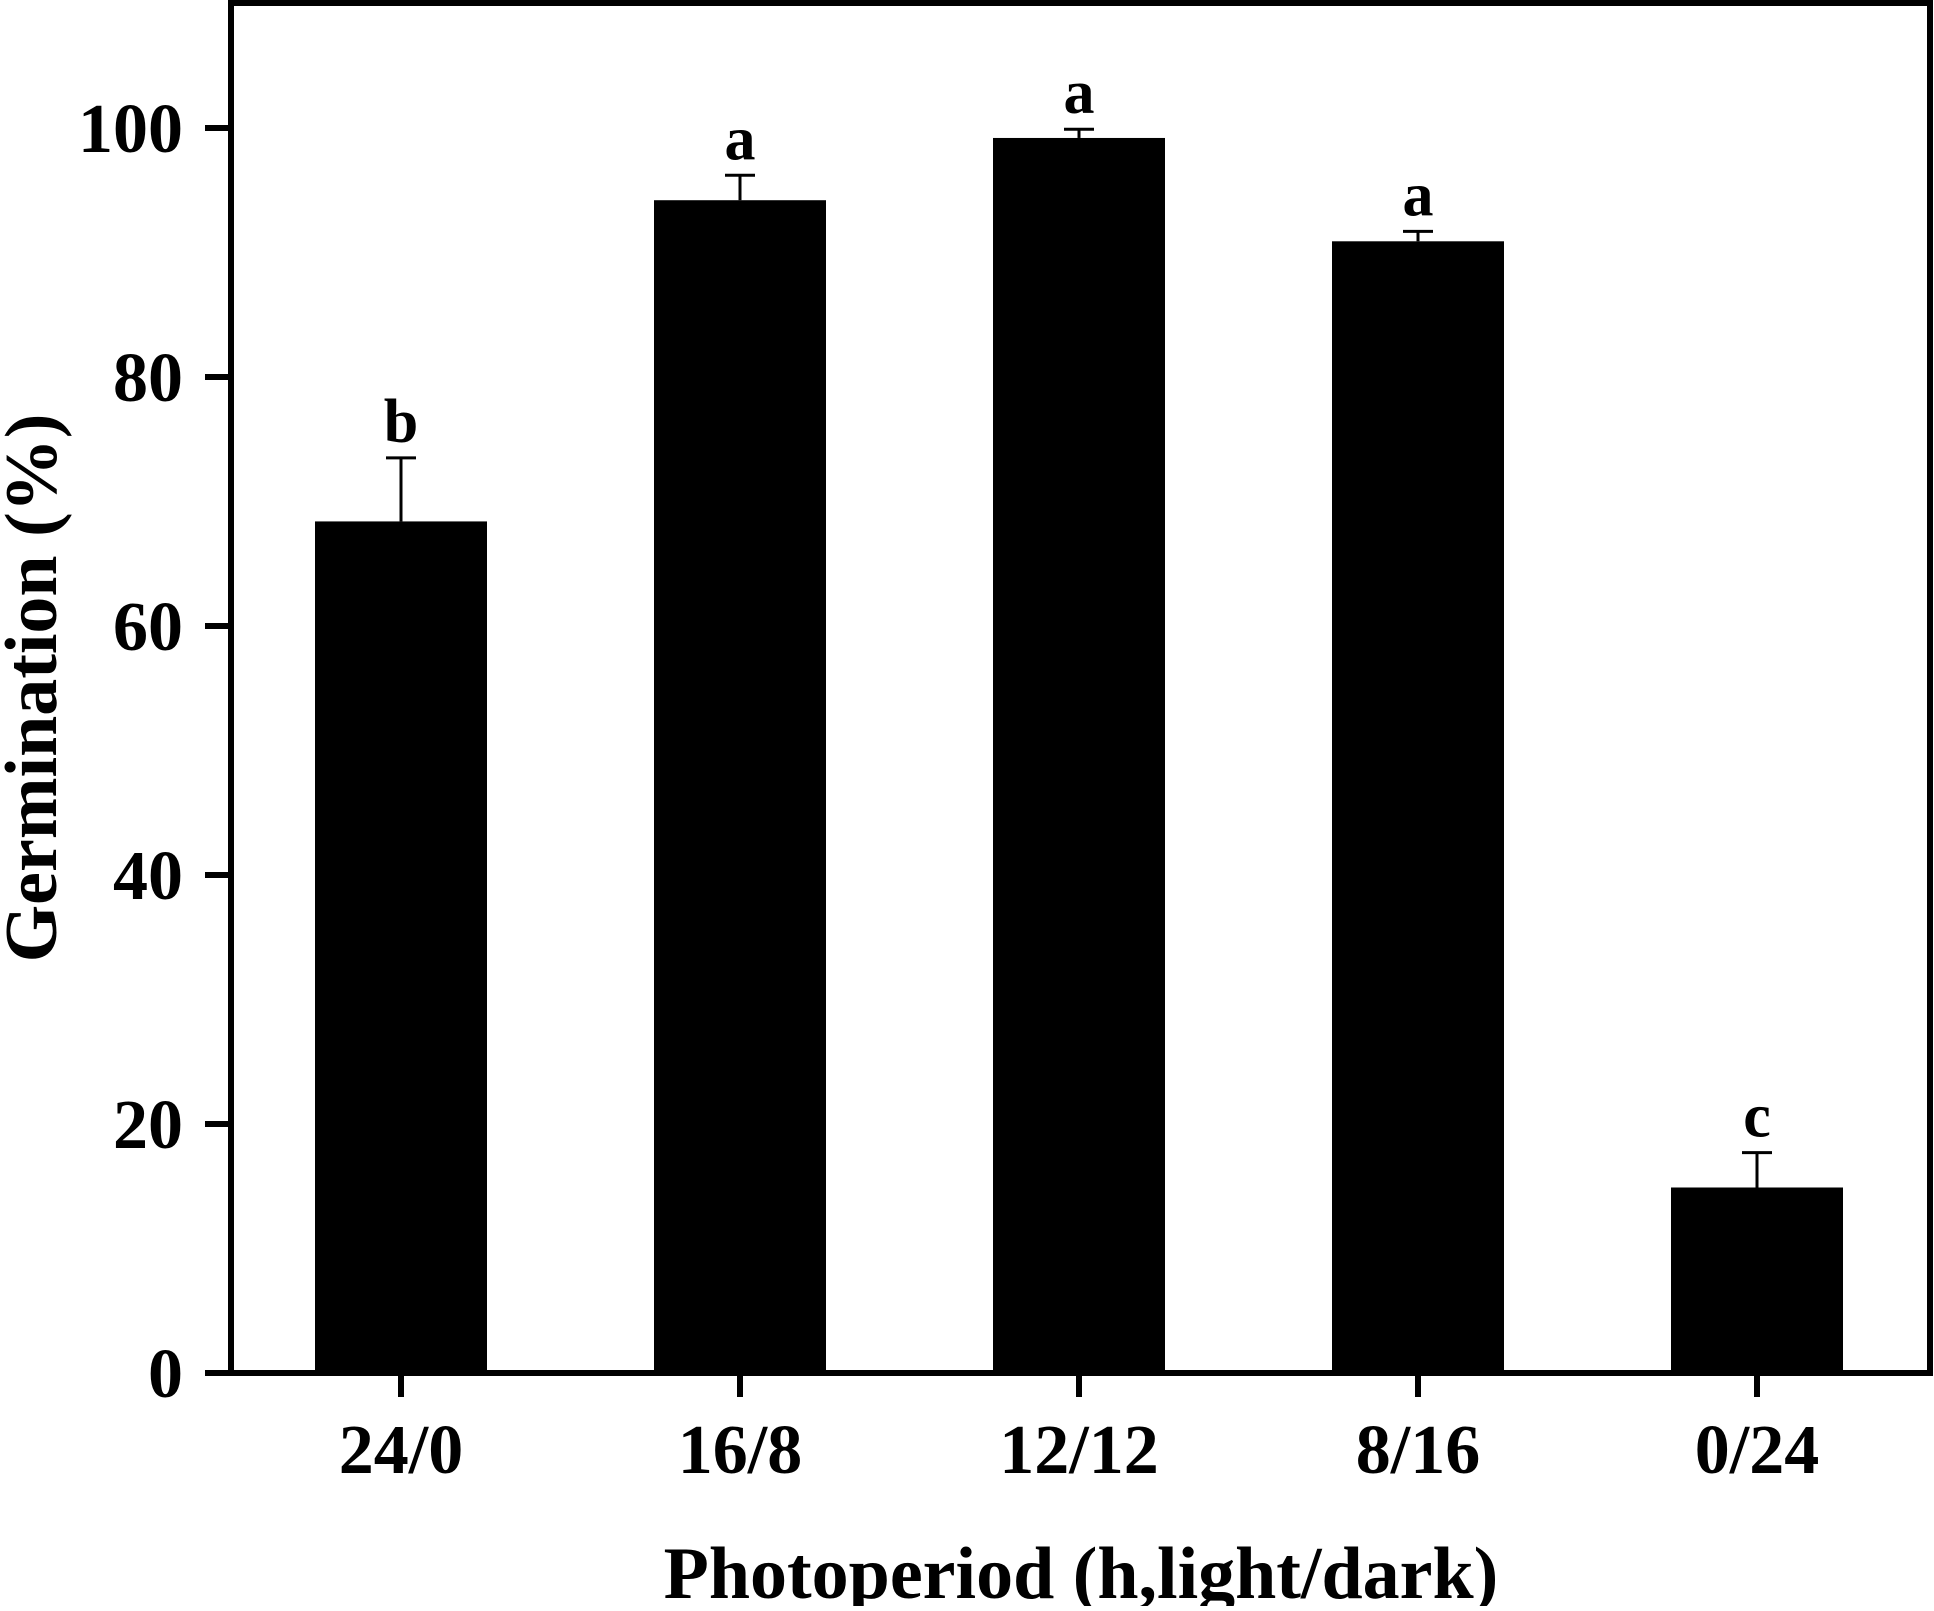 The width and height of the screenshot is (1934, 1611). Describe the element at coordinates (130, 129) in the screenshot. I see `y-tick-label: 100` at that location.